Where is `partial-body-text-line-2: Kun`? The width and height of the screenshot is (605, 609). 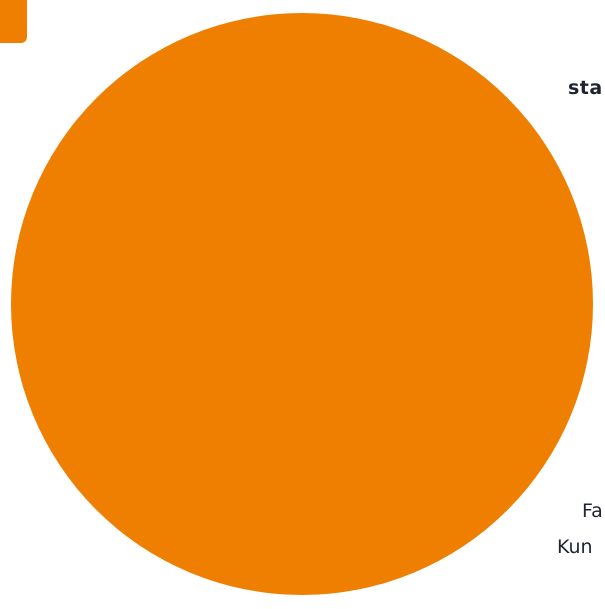
partial-body-text-line-2: Kun is located at coordinates (575, 547).